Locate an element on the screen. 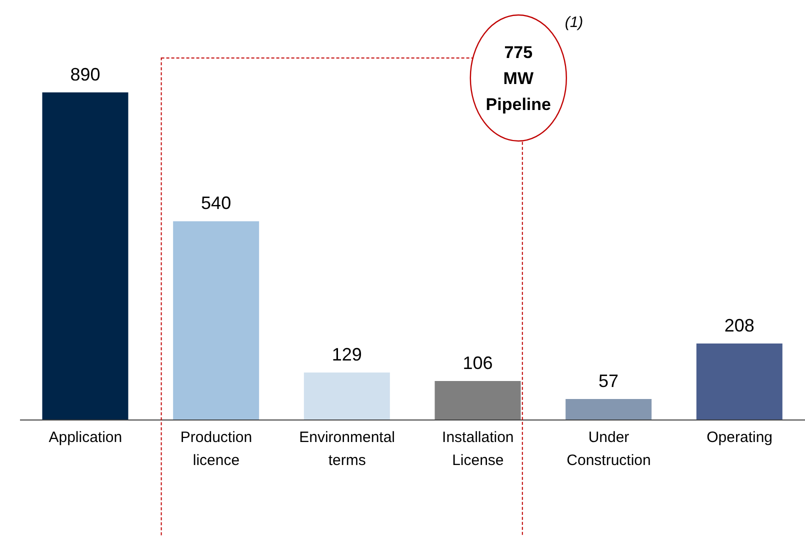  x-tick-label: Operating is located at coordinates (739, 437).